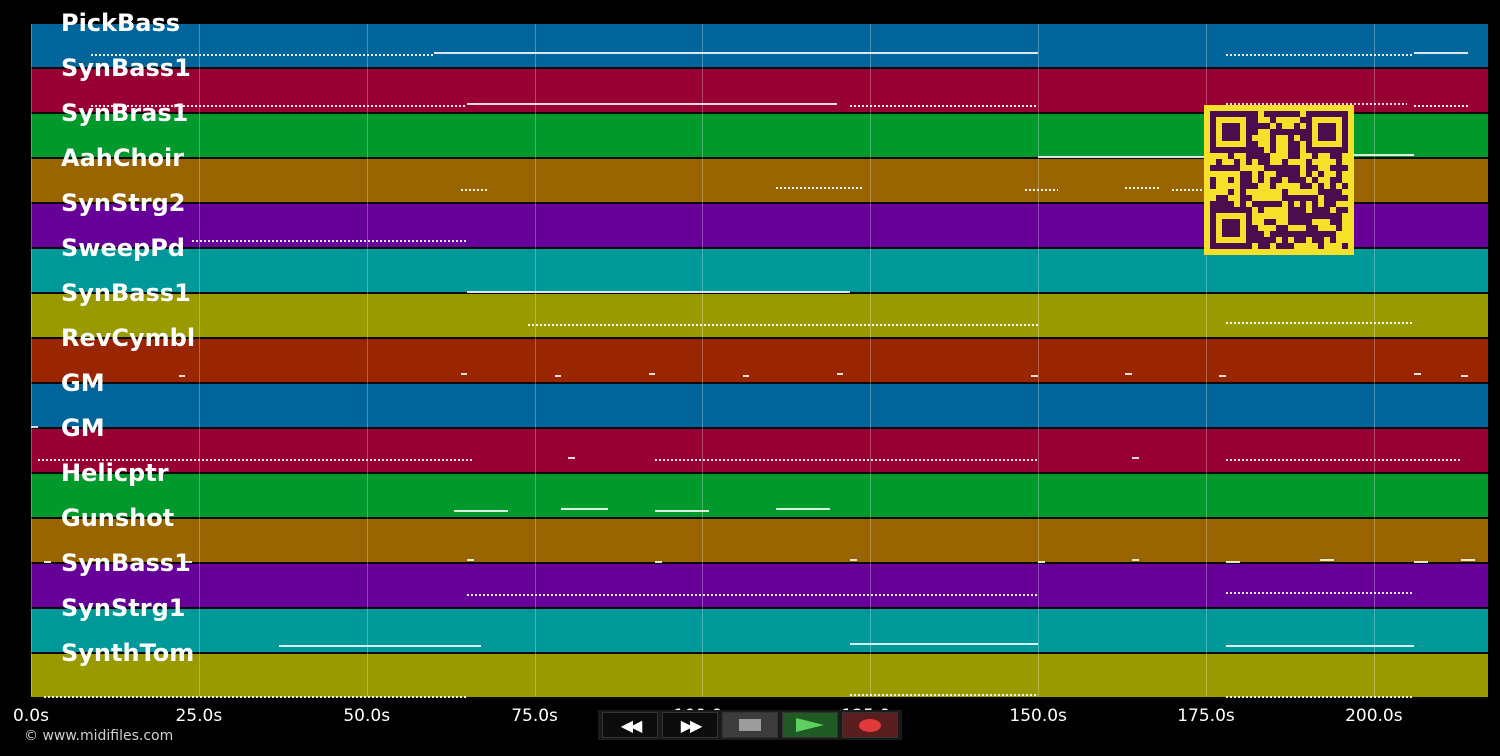 The width and height of the screenshot is (1500, 756). I want to click on track-label: SweepPd, so click(123, 248).